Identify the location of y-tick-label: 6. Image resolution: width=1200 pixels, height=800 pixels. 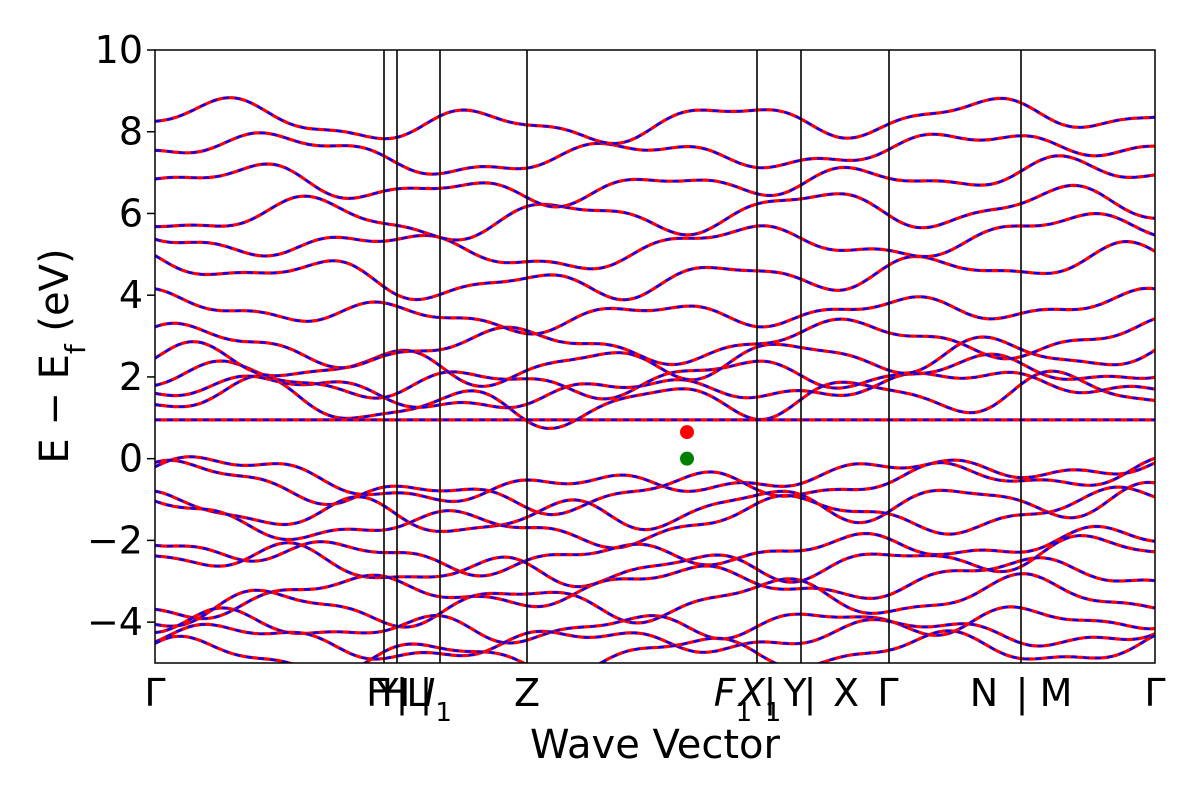
(131, 213).